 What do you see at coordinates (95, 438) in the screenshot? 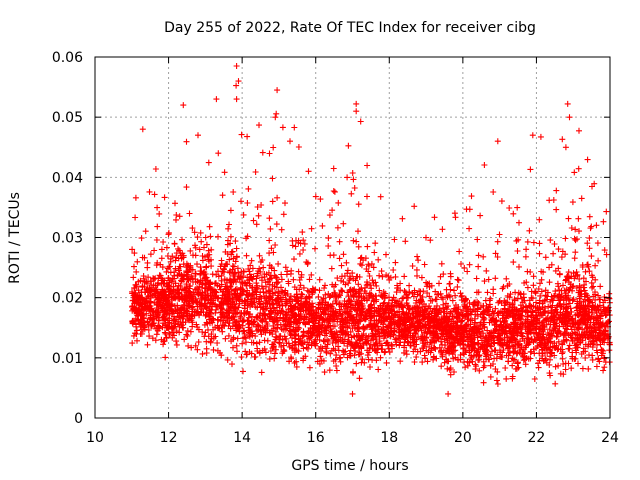
I see `x-tick-label: 10` at bounding box center [95, 438].